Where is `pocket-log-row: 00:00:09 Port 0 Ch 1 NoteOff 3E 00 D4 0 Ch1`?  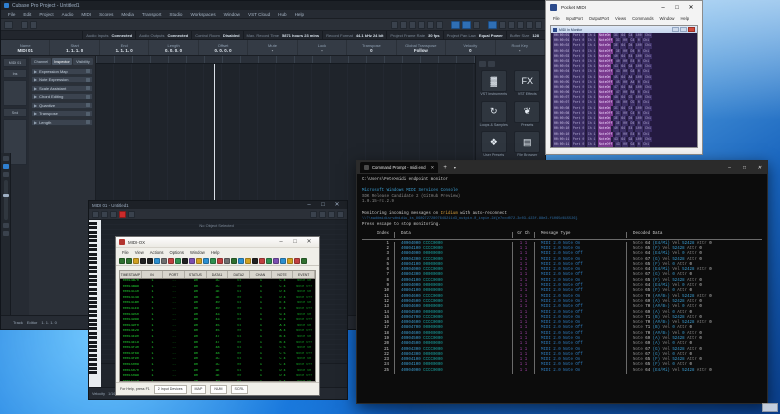
pocket-log-row: 00:00:09 Port 0 Ch 1 NoteOff 3E 00 D4 0 Ch1 is located at coordinates (624, 124).